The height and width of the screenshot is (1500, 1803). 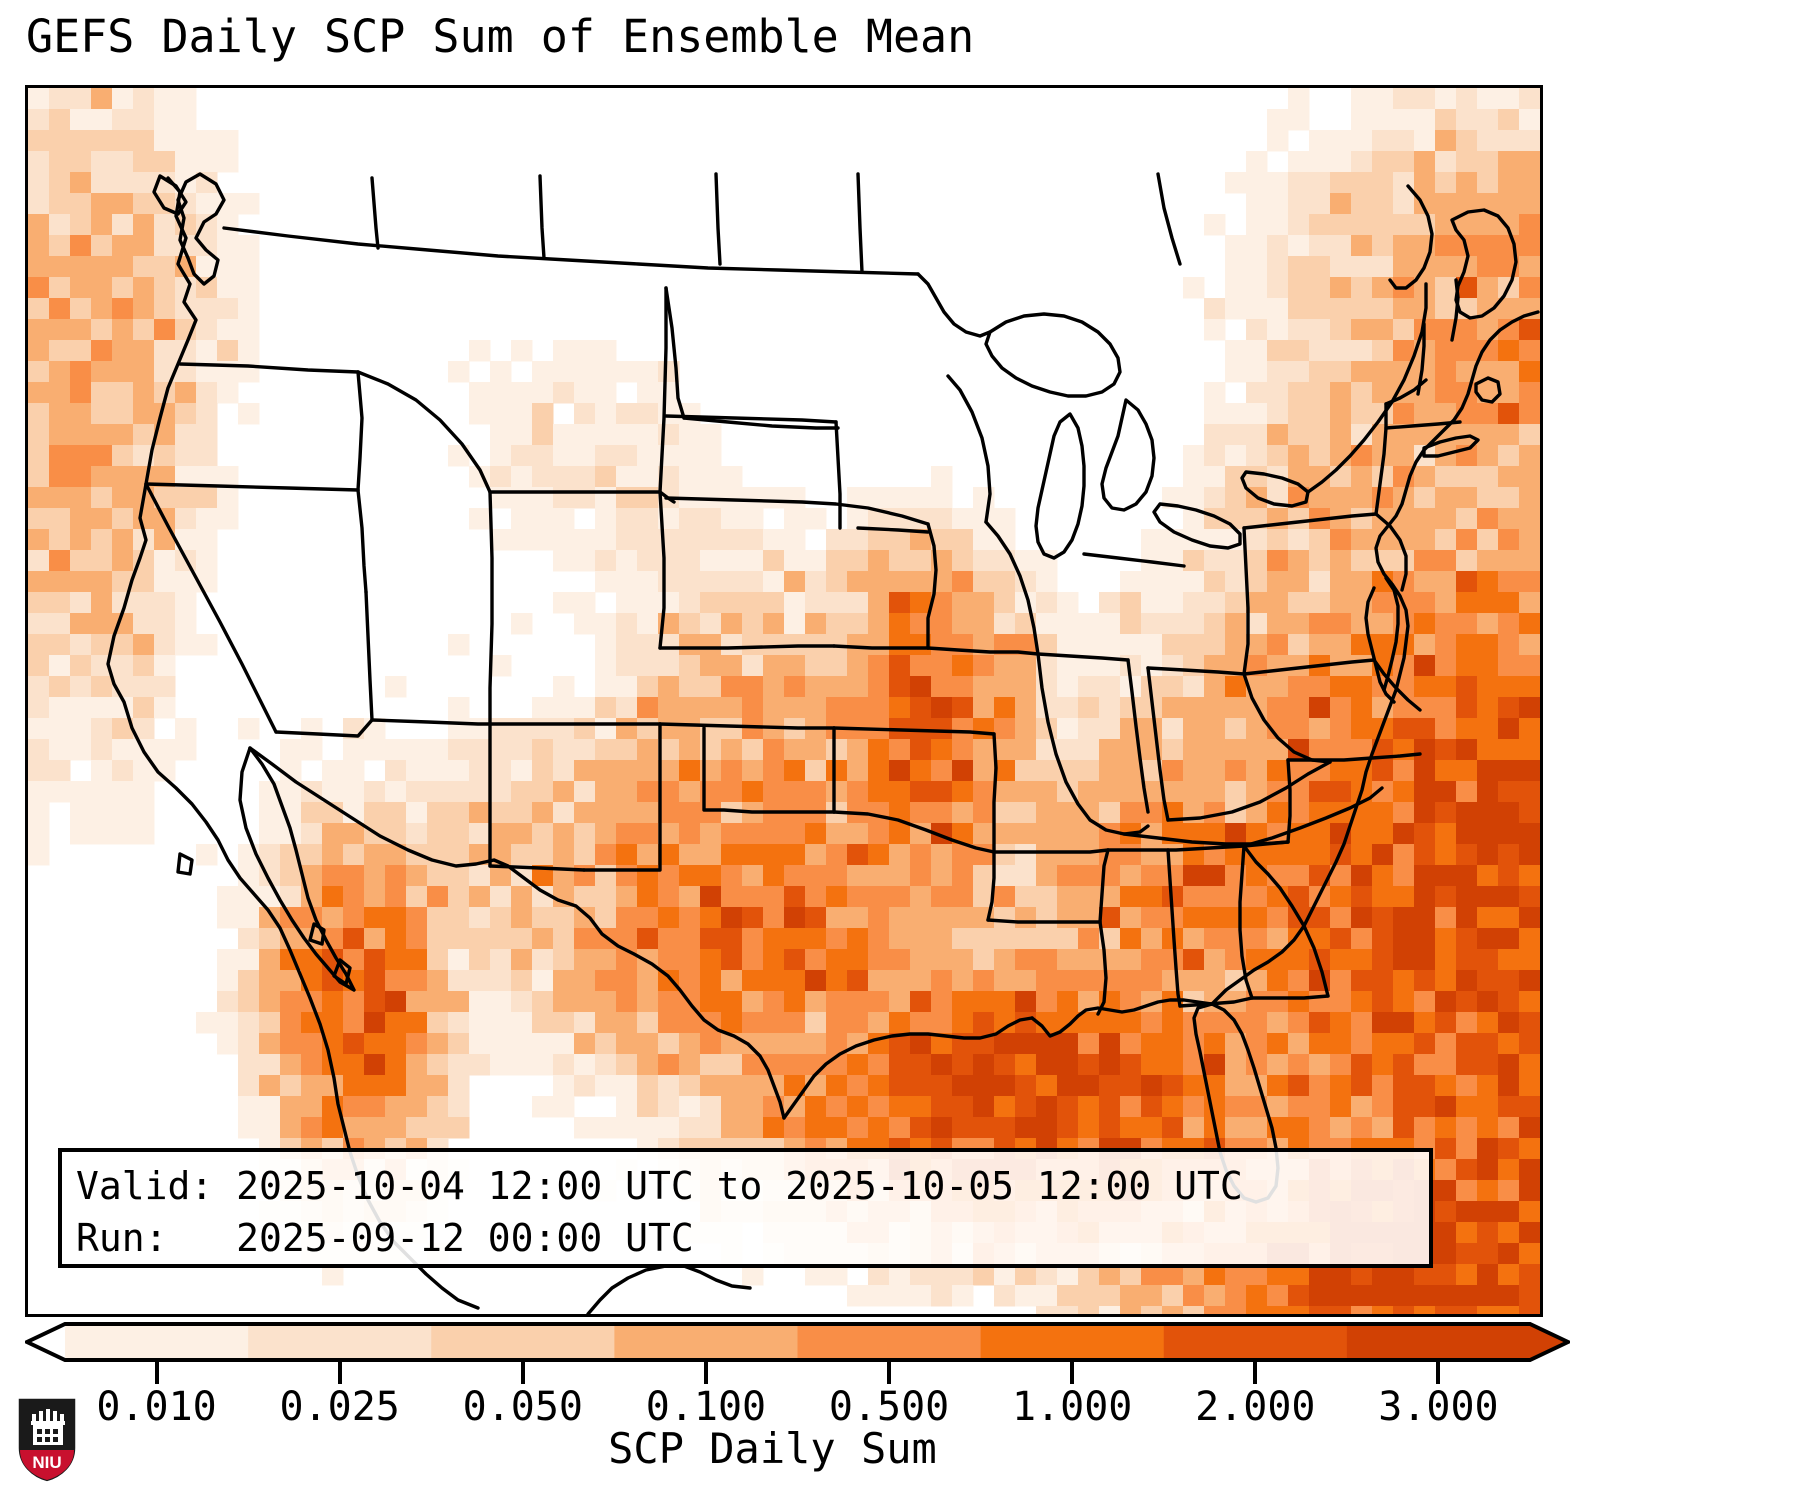 I want to click on colorbar-svg, so click(x=797, y=1342).